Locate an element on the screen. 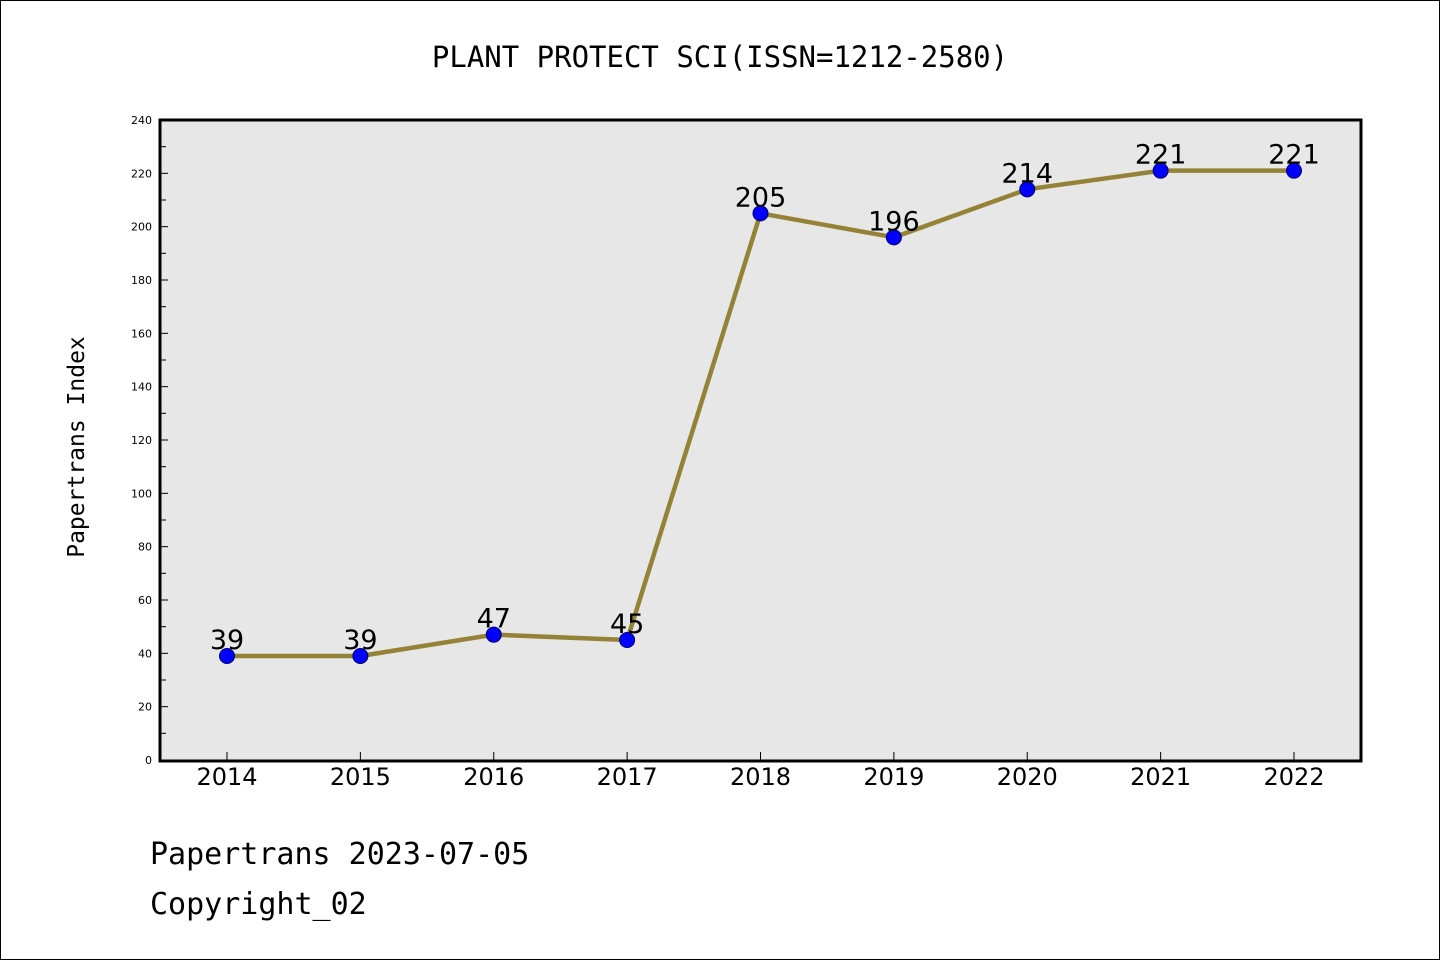 This screenshot has width=1440, height=960. y-tick-label: 80 is located at coordinates (145, 547).